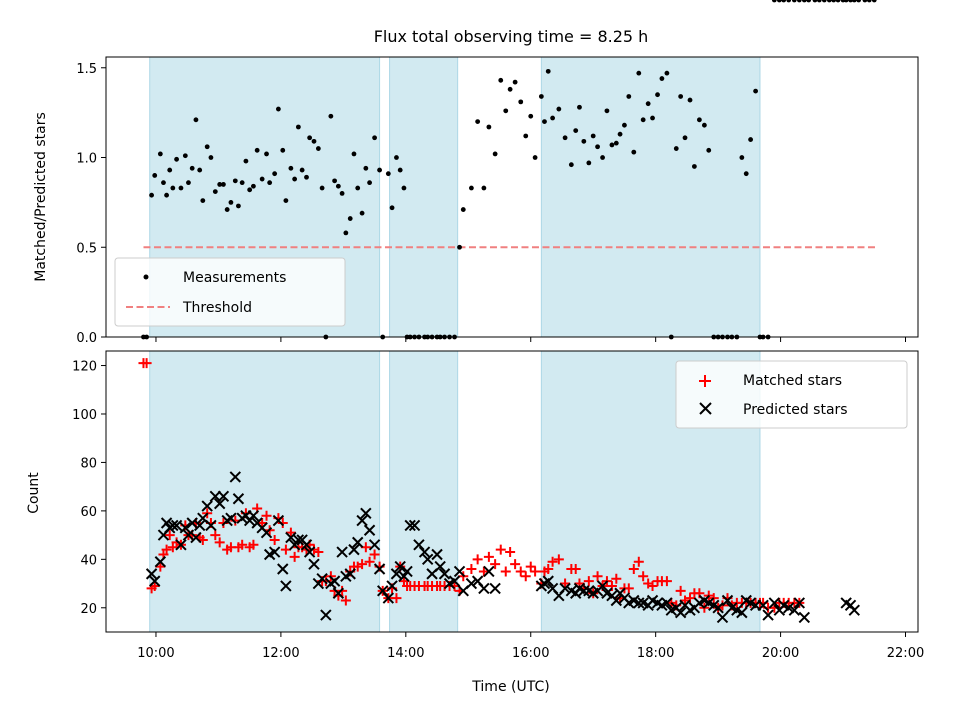  I want to click on x-tick-label: 10:00, so click(155, 653).